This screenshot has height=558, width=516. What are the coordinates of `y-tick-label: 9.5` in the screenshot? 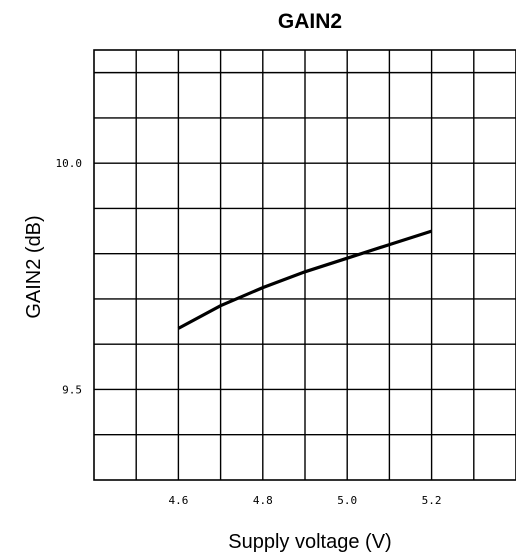 It's located at (72, 389).